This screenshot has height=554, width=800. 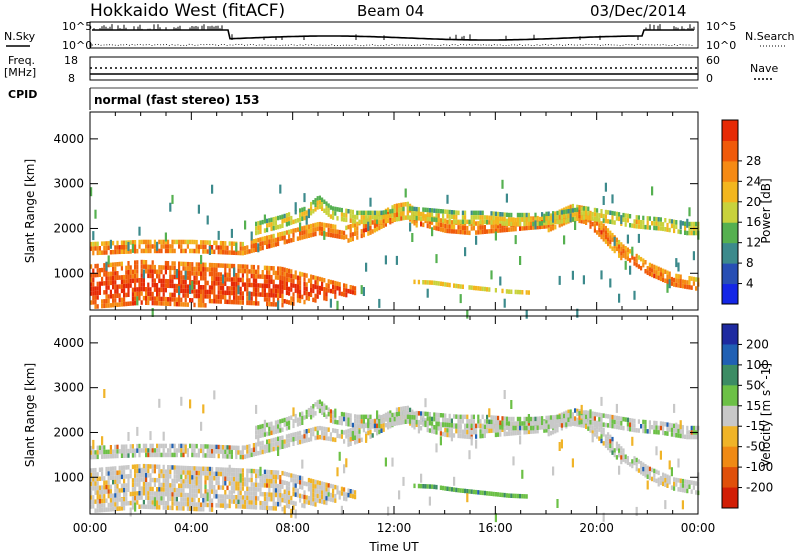 I want to click on velocity-ylabel: Slant Range [km], so click(x=30, y=415).